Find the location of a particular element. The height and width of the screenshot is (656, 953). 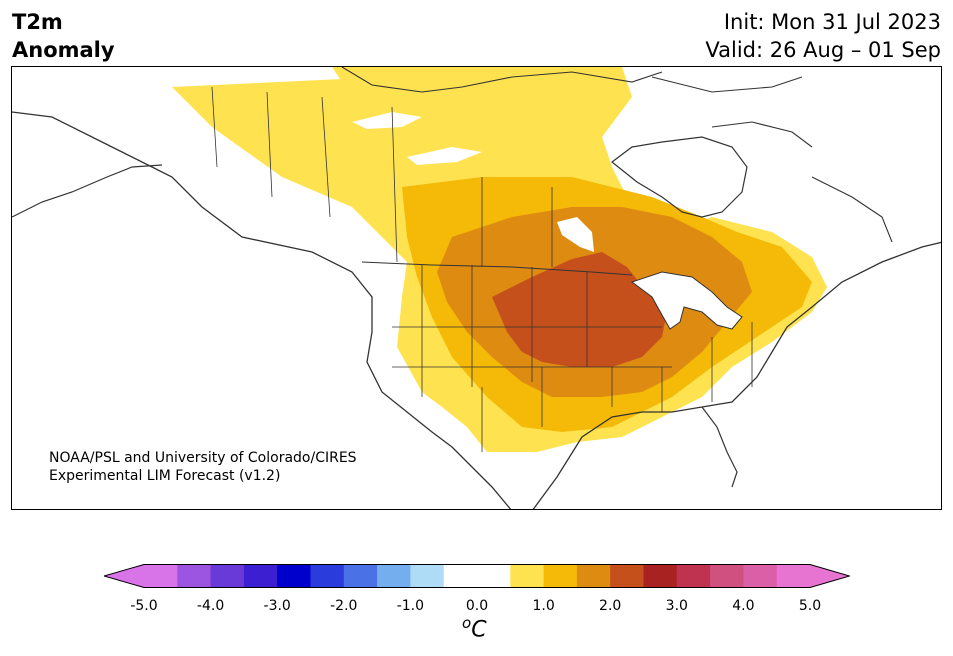

hudson-bay-lakes is located at coordinates (575, 234).